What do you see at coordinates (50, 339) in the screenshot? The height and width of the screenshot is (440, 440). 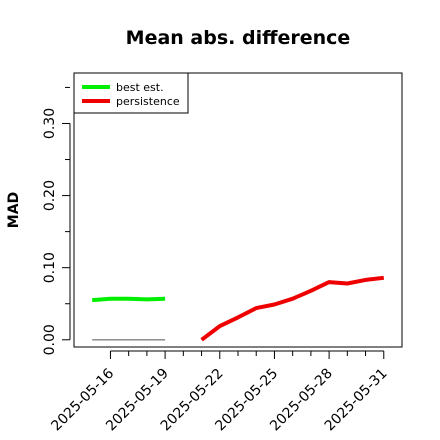 I see `y-tick-label: 0.00` at bounding box center [50, 339].